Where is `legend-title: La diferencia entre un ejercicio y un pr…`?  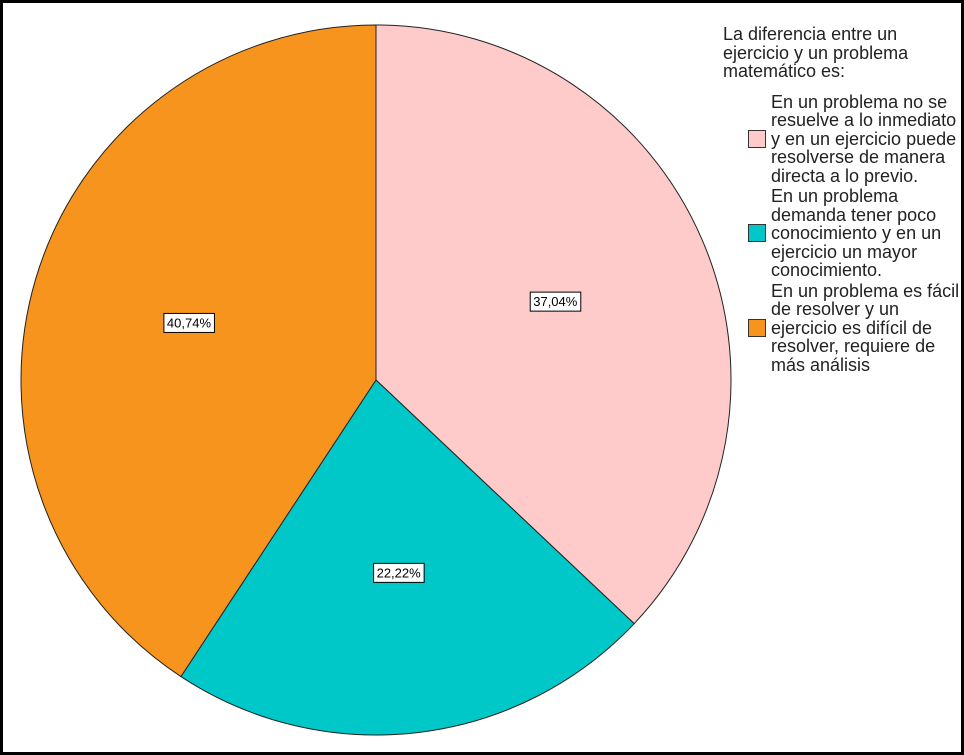
legend-title: La diferencia entre un ejercicio y un pr… is located at coordinates (816, 52).